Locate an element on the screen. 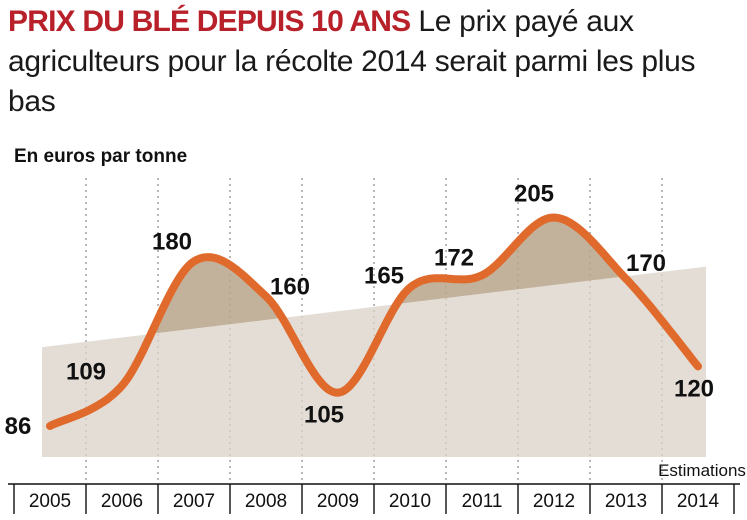 The width and height of the screenshot is (747, 520). estimate-label: Estimations is located at coordinates (702, 470).